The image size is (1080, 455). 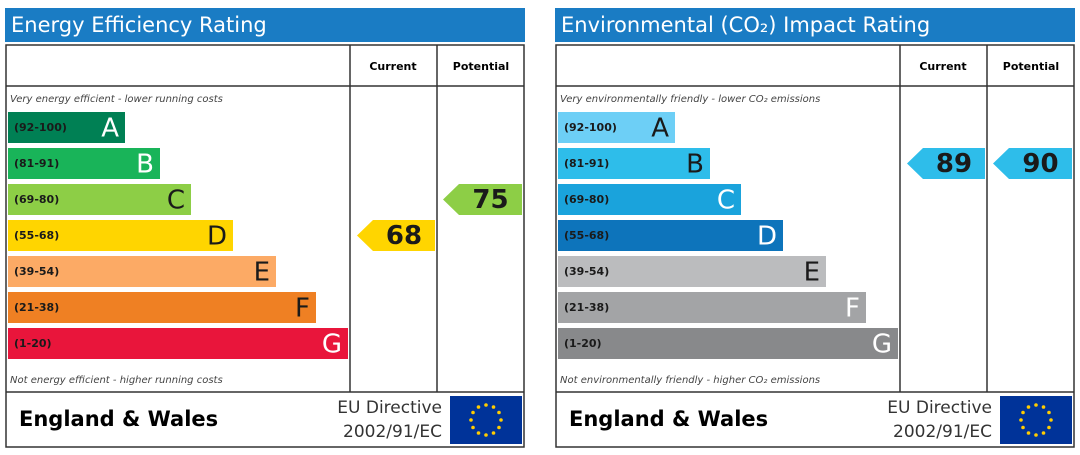 I want to click on potential-value: 75, so click(x=490, y=200).